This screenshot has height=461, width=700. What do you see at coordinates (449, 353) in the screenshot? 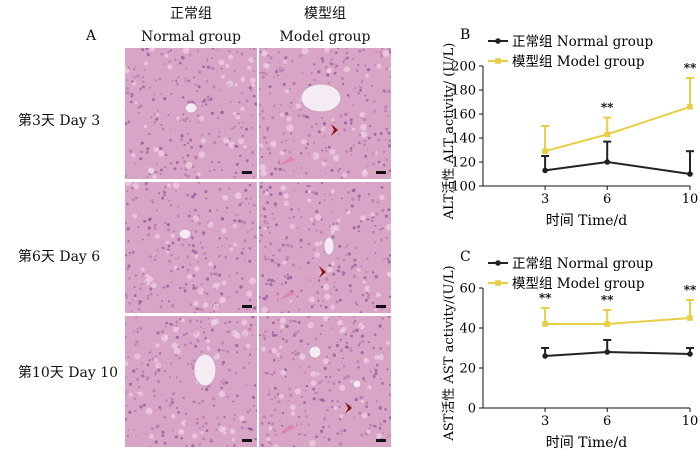
I see `y-axis-title: AST活性 AST activity/(U/L)` at bounding box center [449, 353].